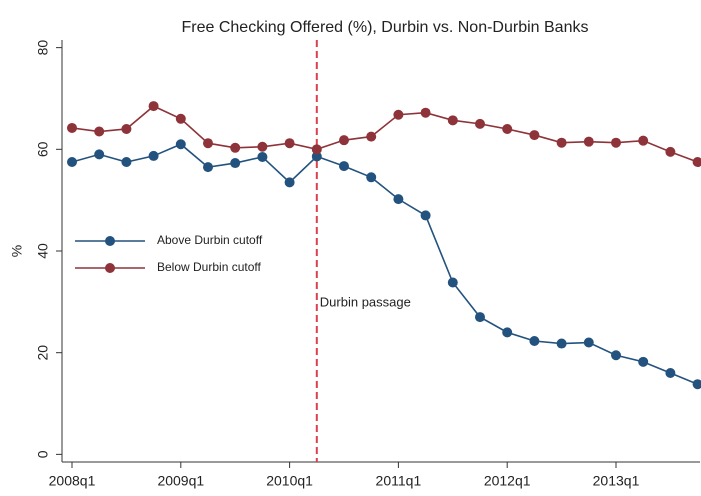  What do you see at coordinates (17, 251) in the screenshot?
I see `y-axis-label: %` at bounding box center [17, 251].